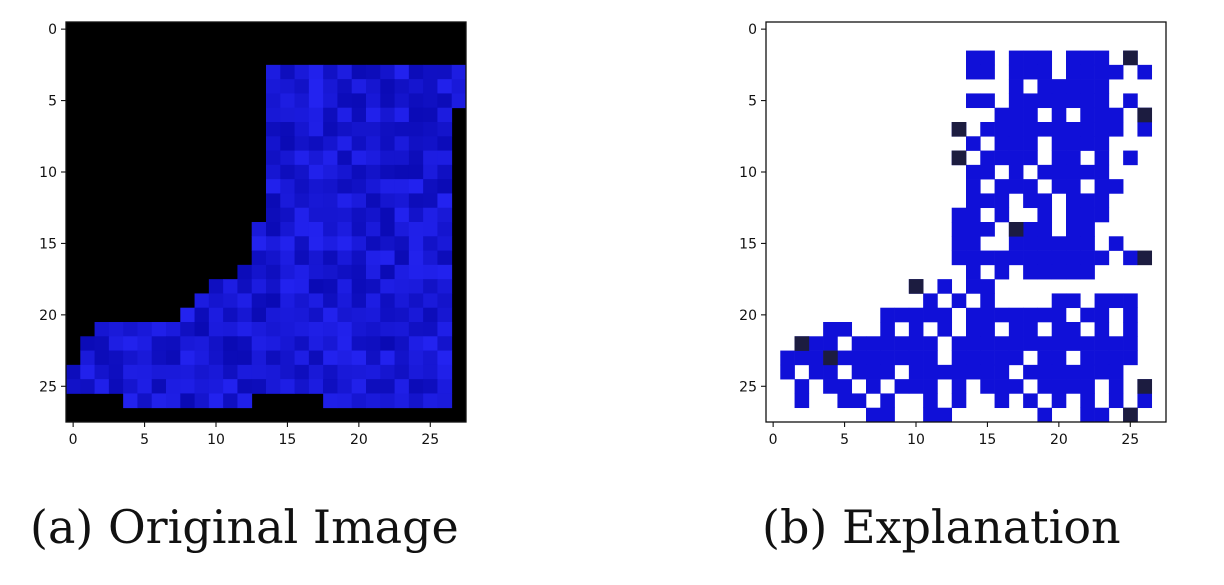 This screenshot has height=585, width=1224. Describe the element at coordinates (245, 272) in the screenshot. I see `pixel-r17-c12` at that location.